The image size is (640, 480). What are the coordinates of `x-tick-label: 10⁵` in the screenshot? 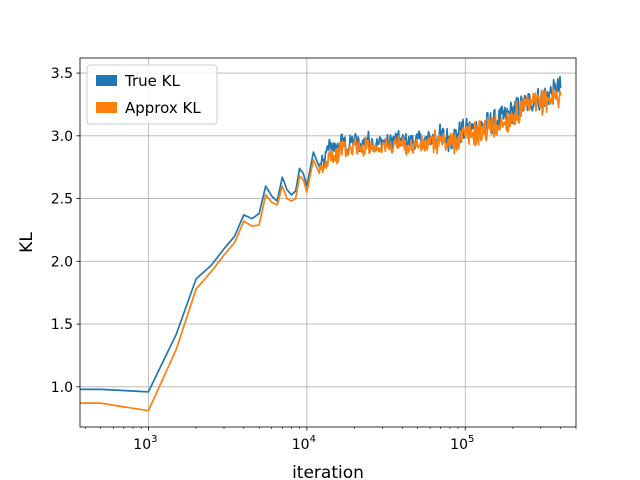 It's located at (462, 443).